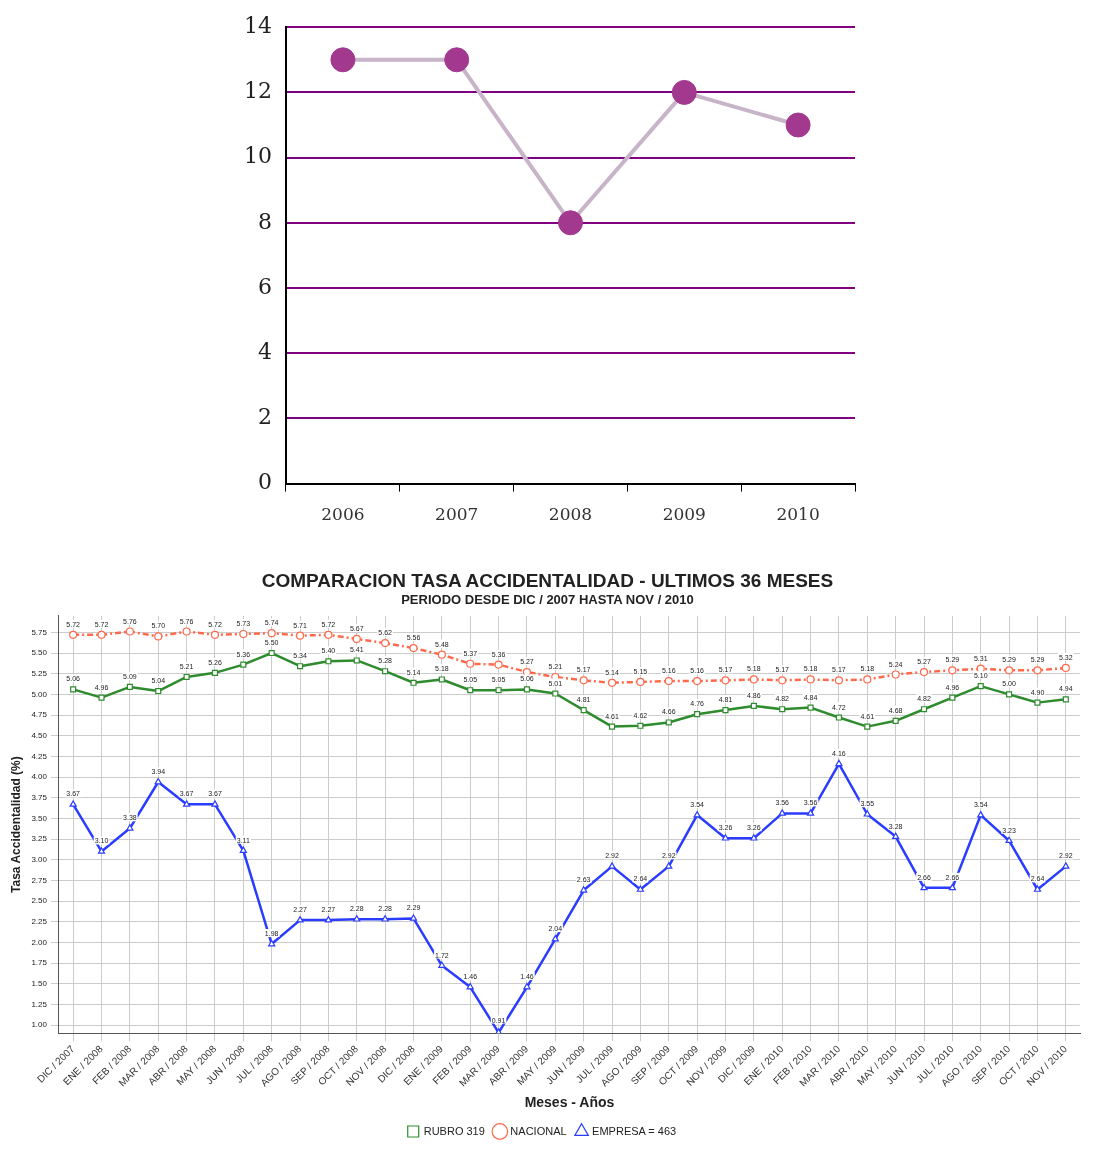  Describe the element at coordinates (257, 156) in the screenshot. I see `y-tick-label: 10` at that location.